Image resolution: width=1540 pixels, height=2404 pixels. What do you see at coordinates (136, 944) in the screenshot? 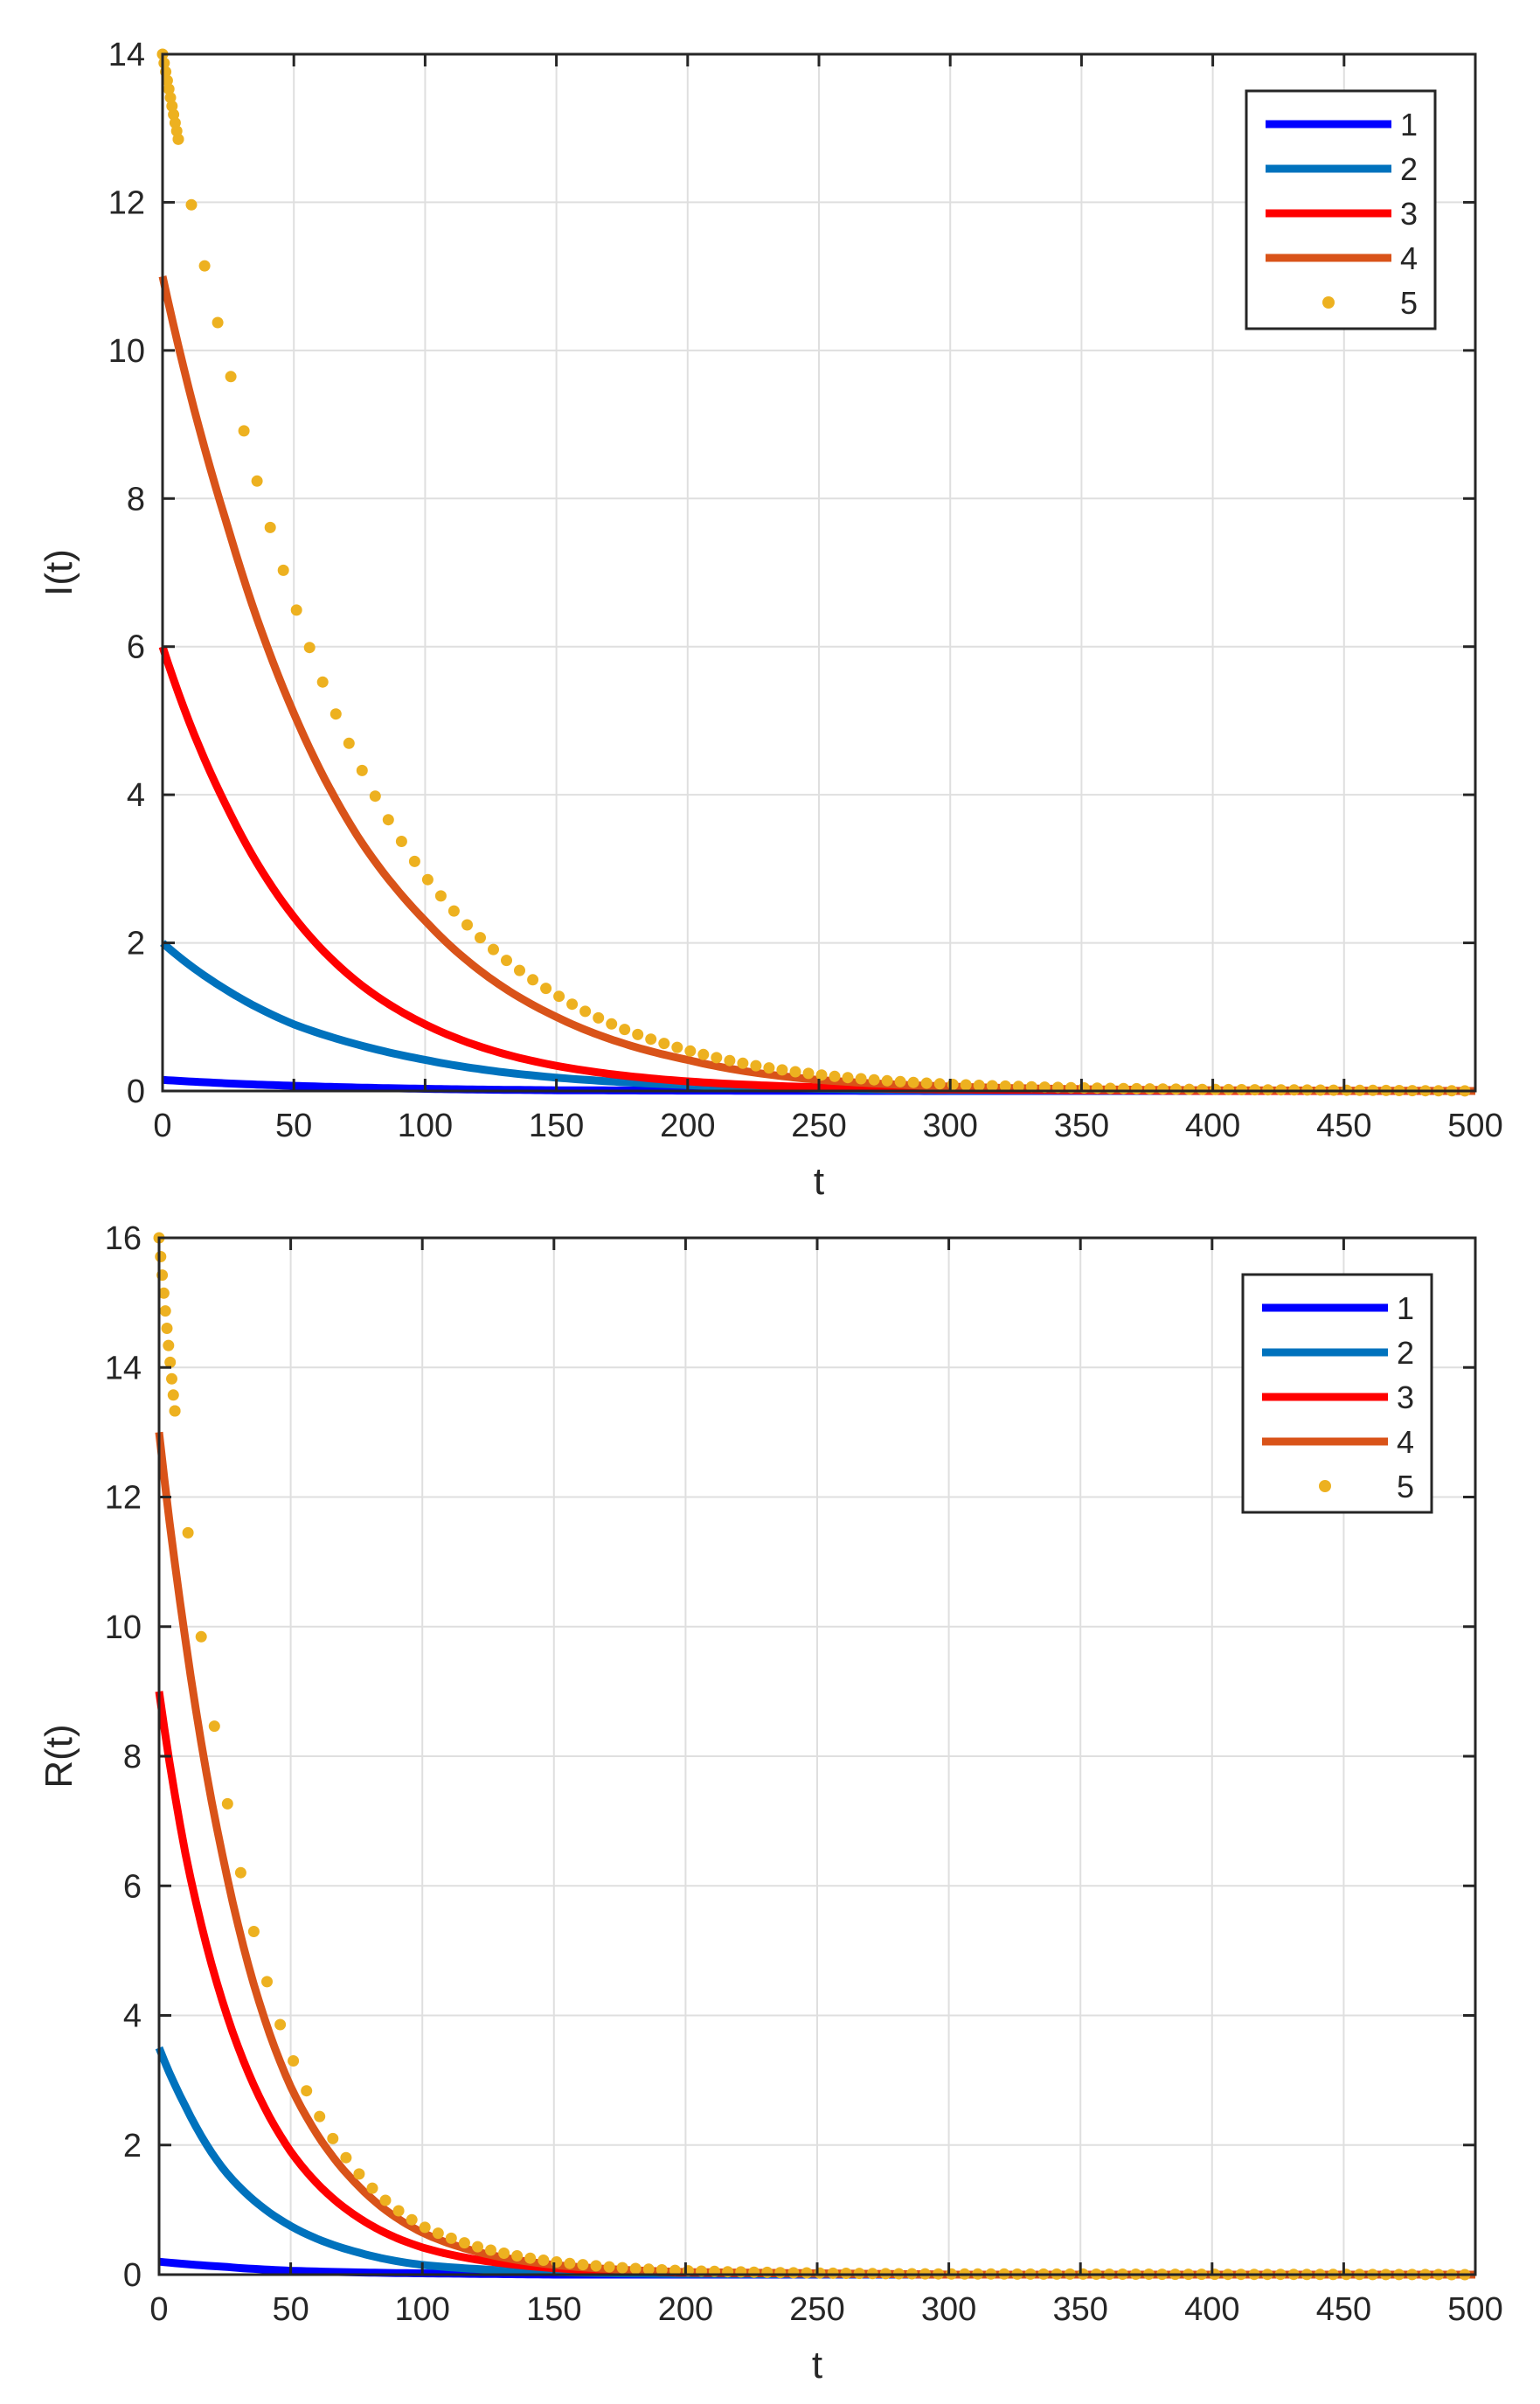
I see `y-tick-label: 2` at bounding box center [136, 944].